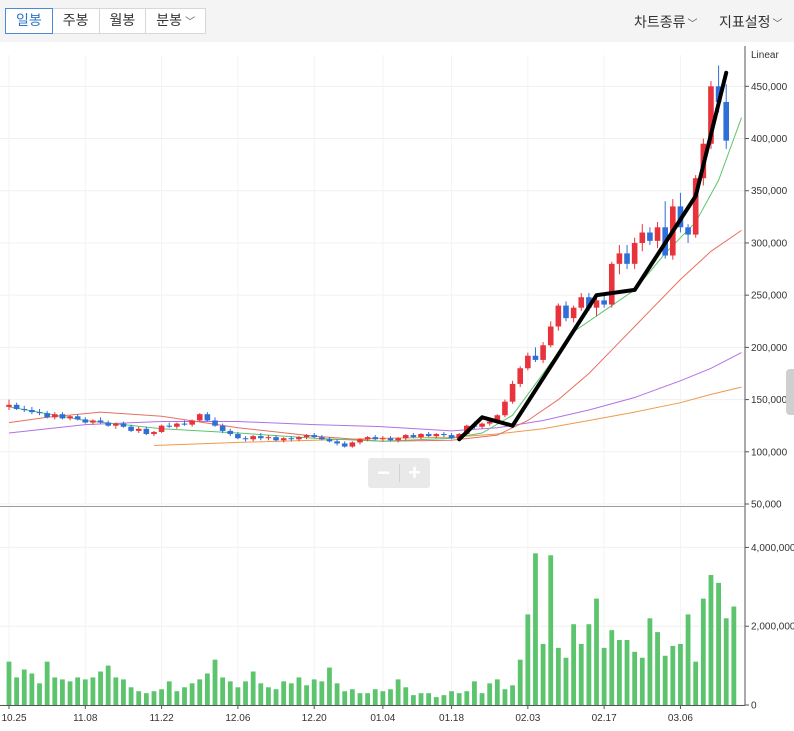 The width and height of the screenshot is (794, 731). I want to click on tab-weekly: 주봉, so click(75, 21).